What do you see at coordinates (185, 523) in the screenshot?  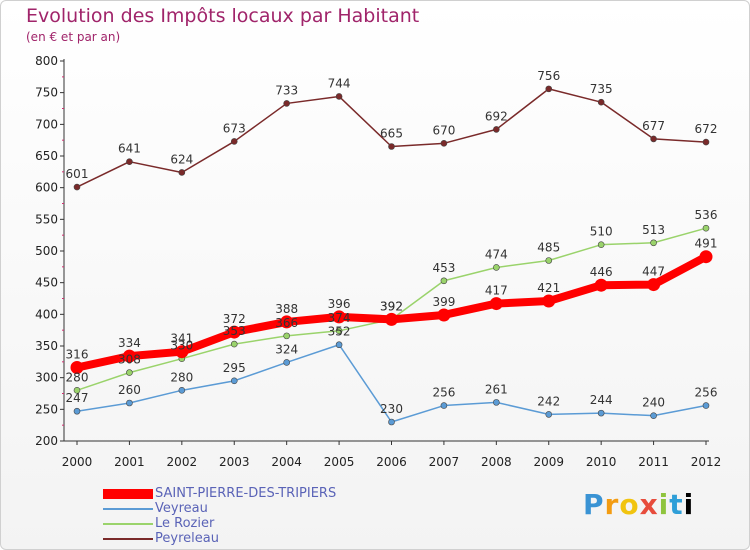 I see `legend-label: Le Rozier` at bounding box center [185, 523].